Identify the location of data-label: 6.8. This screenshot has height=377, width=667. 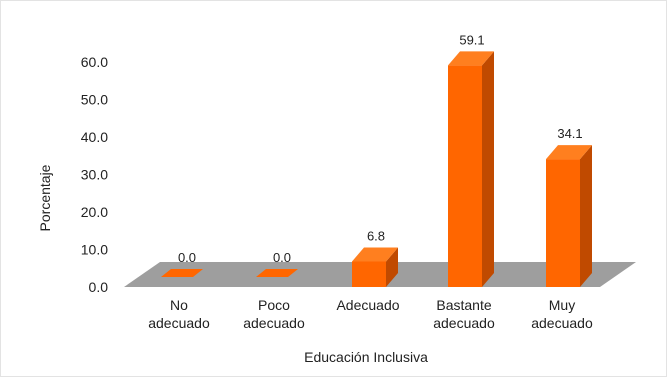
(376, 236).